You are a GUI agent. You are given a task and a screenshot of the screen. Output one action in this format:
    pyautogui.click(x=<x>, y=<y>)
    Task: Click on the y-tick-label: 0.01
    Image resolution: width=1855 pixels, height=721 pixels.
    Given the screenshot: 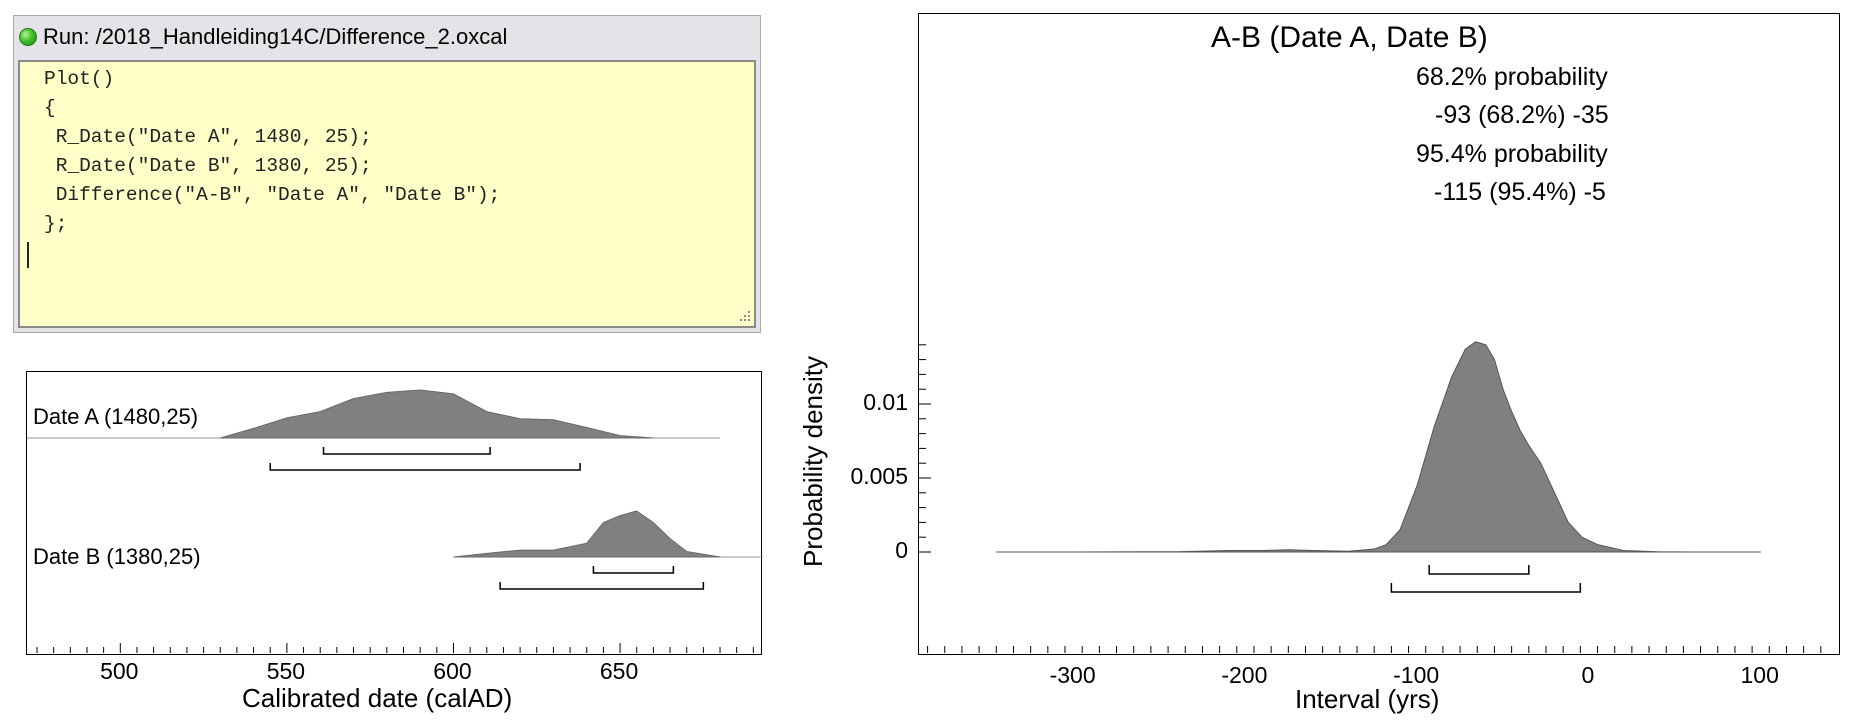 What is the action you would take?
    pyautogui.click(x=885, y=402)
    